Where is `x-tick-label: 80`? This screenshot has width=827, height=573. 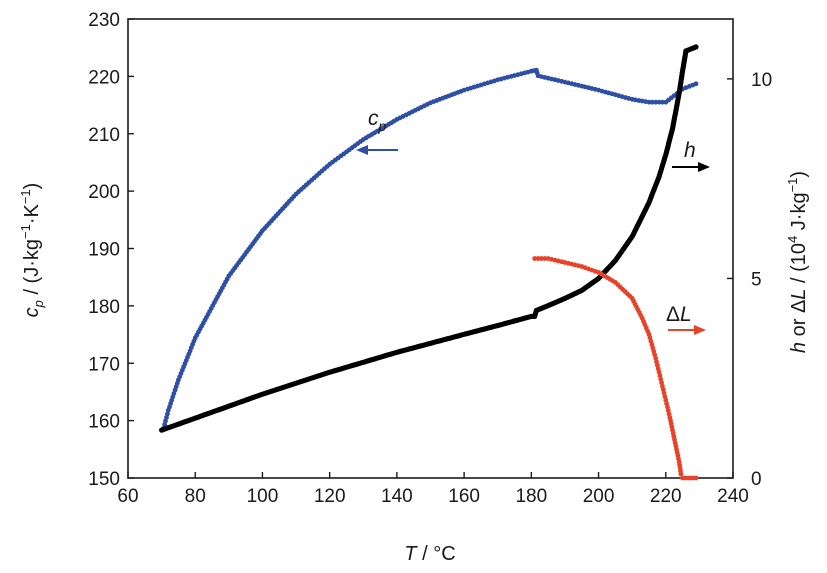 x-tick-label: 80 is located at coordinates (195, 496).